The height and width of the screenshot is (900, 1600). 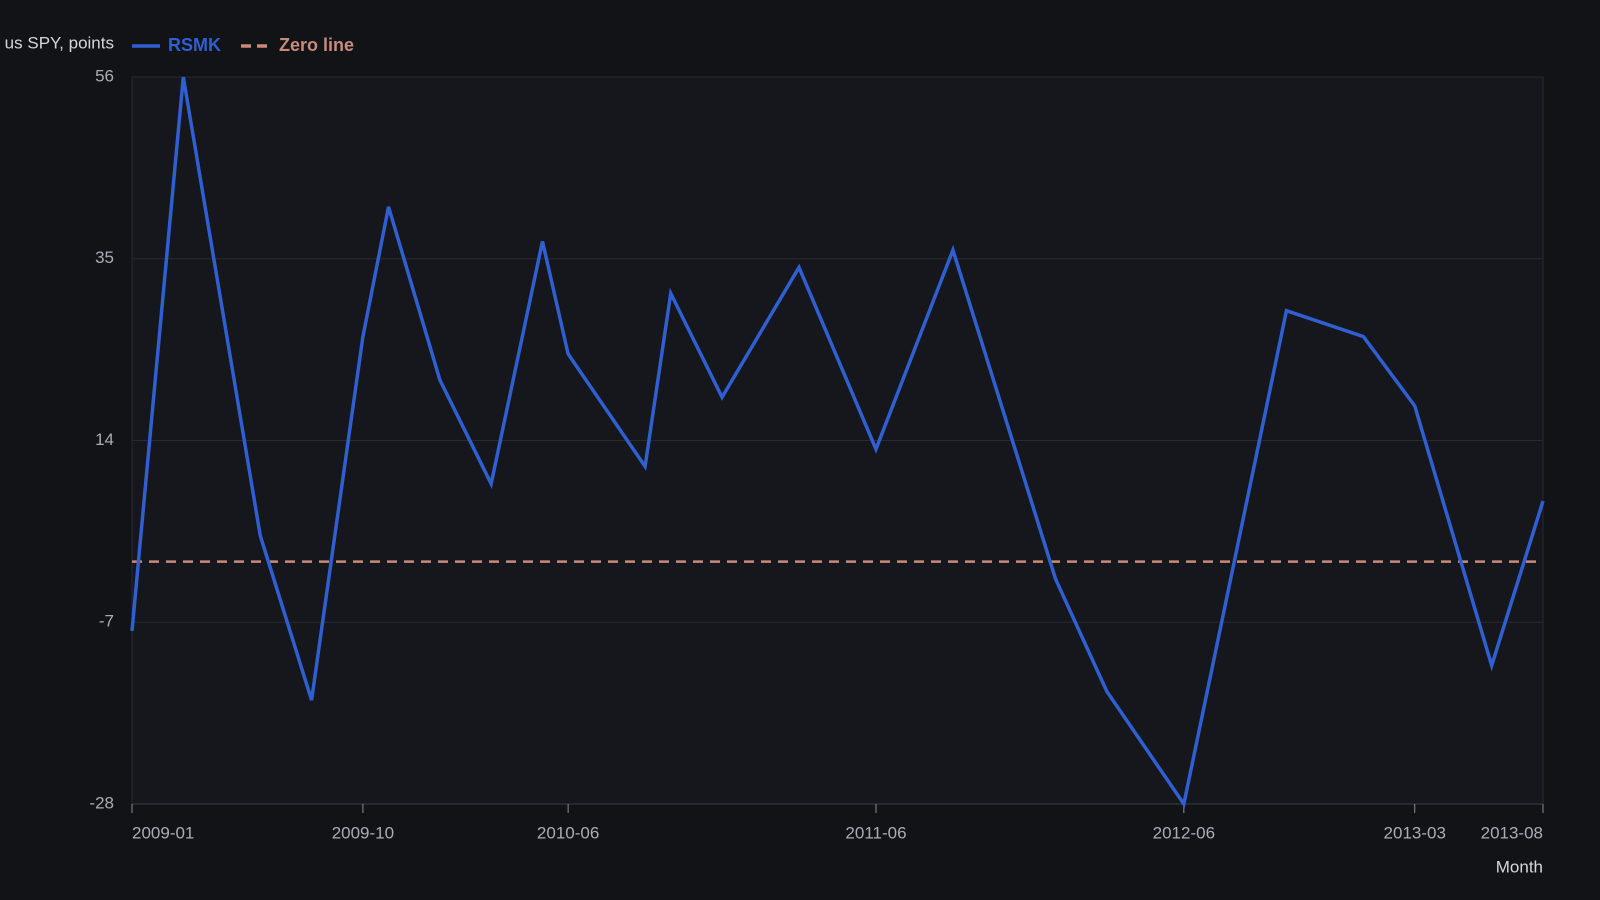 What do you see at coordinates (101, 802) in the screenshot?
I see `y-tick-label: -28` at bounding box center [101, 802].